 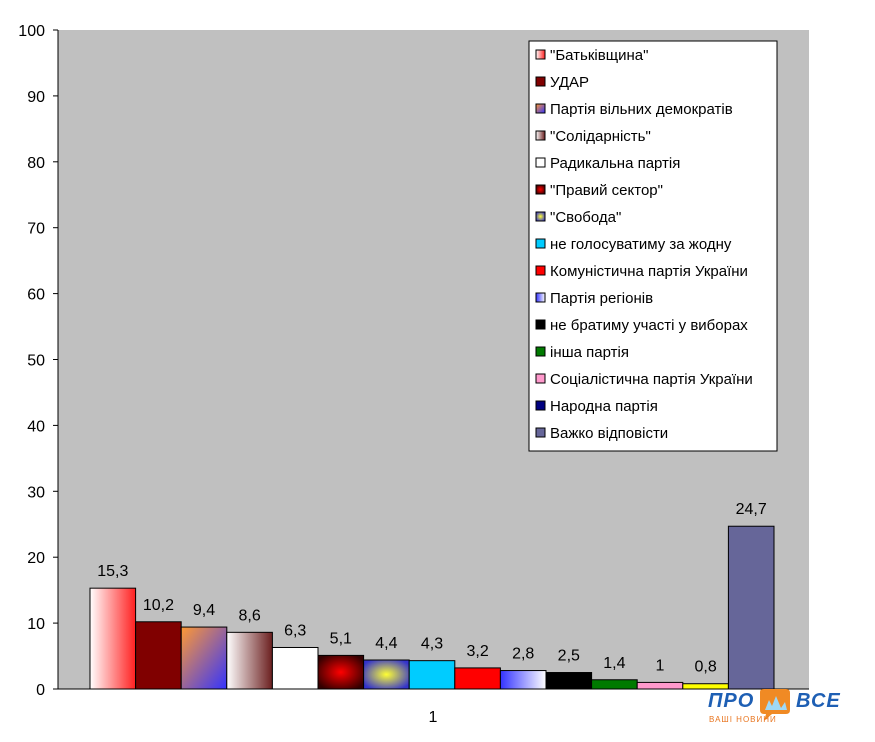 I want to click on data-label: 10,2, so click(x=158, y=605).